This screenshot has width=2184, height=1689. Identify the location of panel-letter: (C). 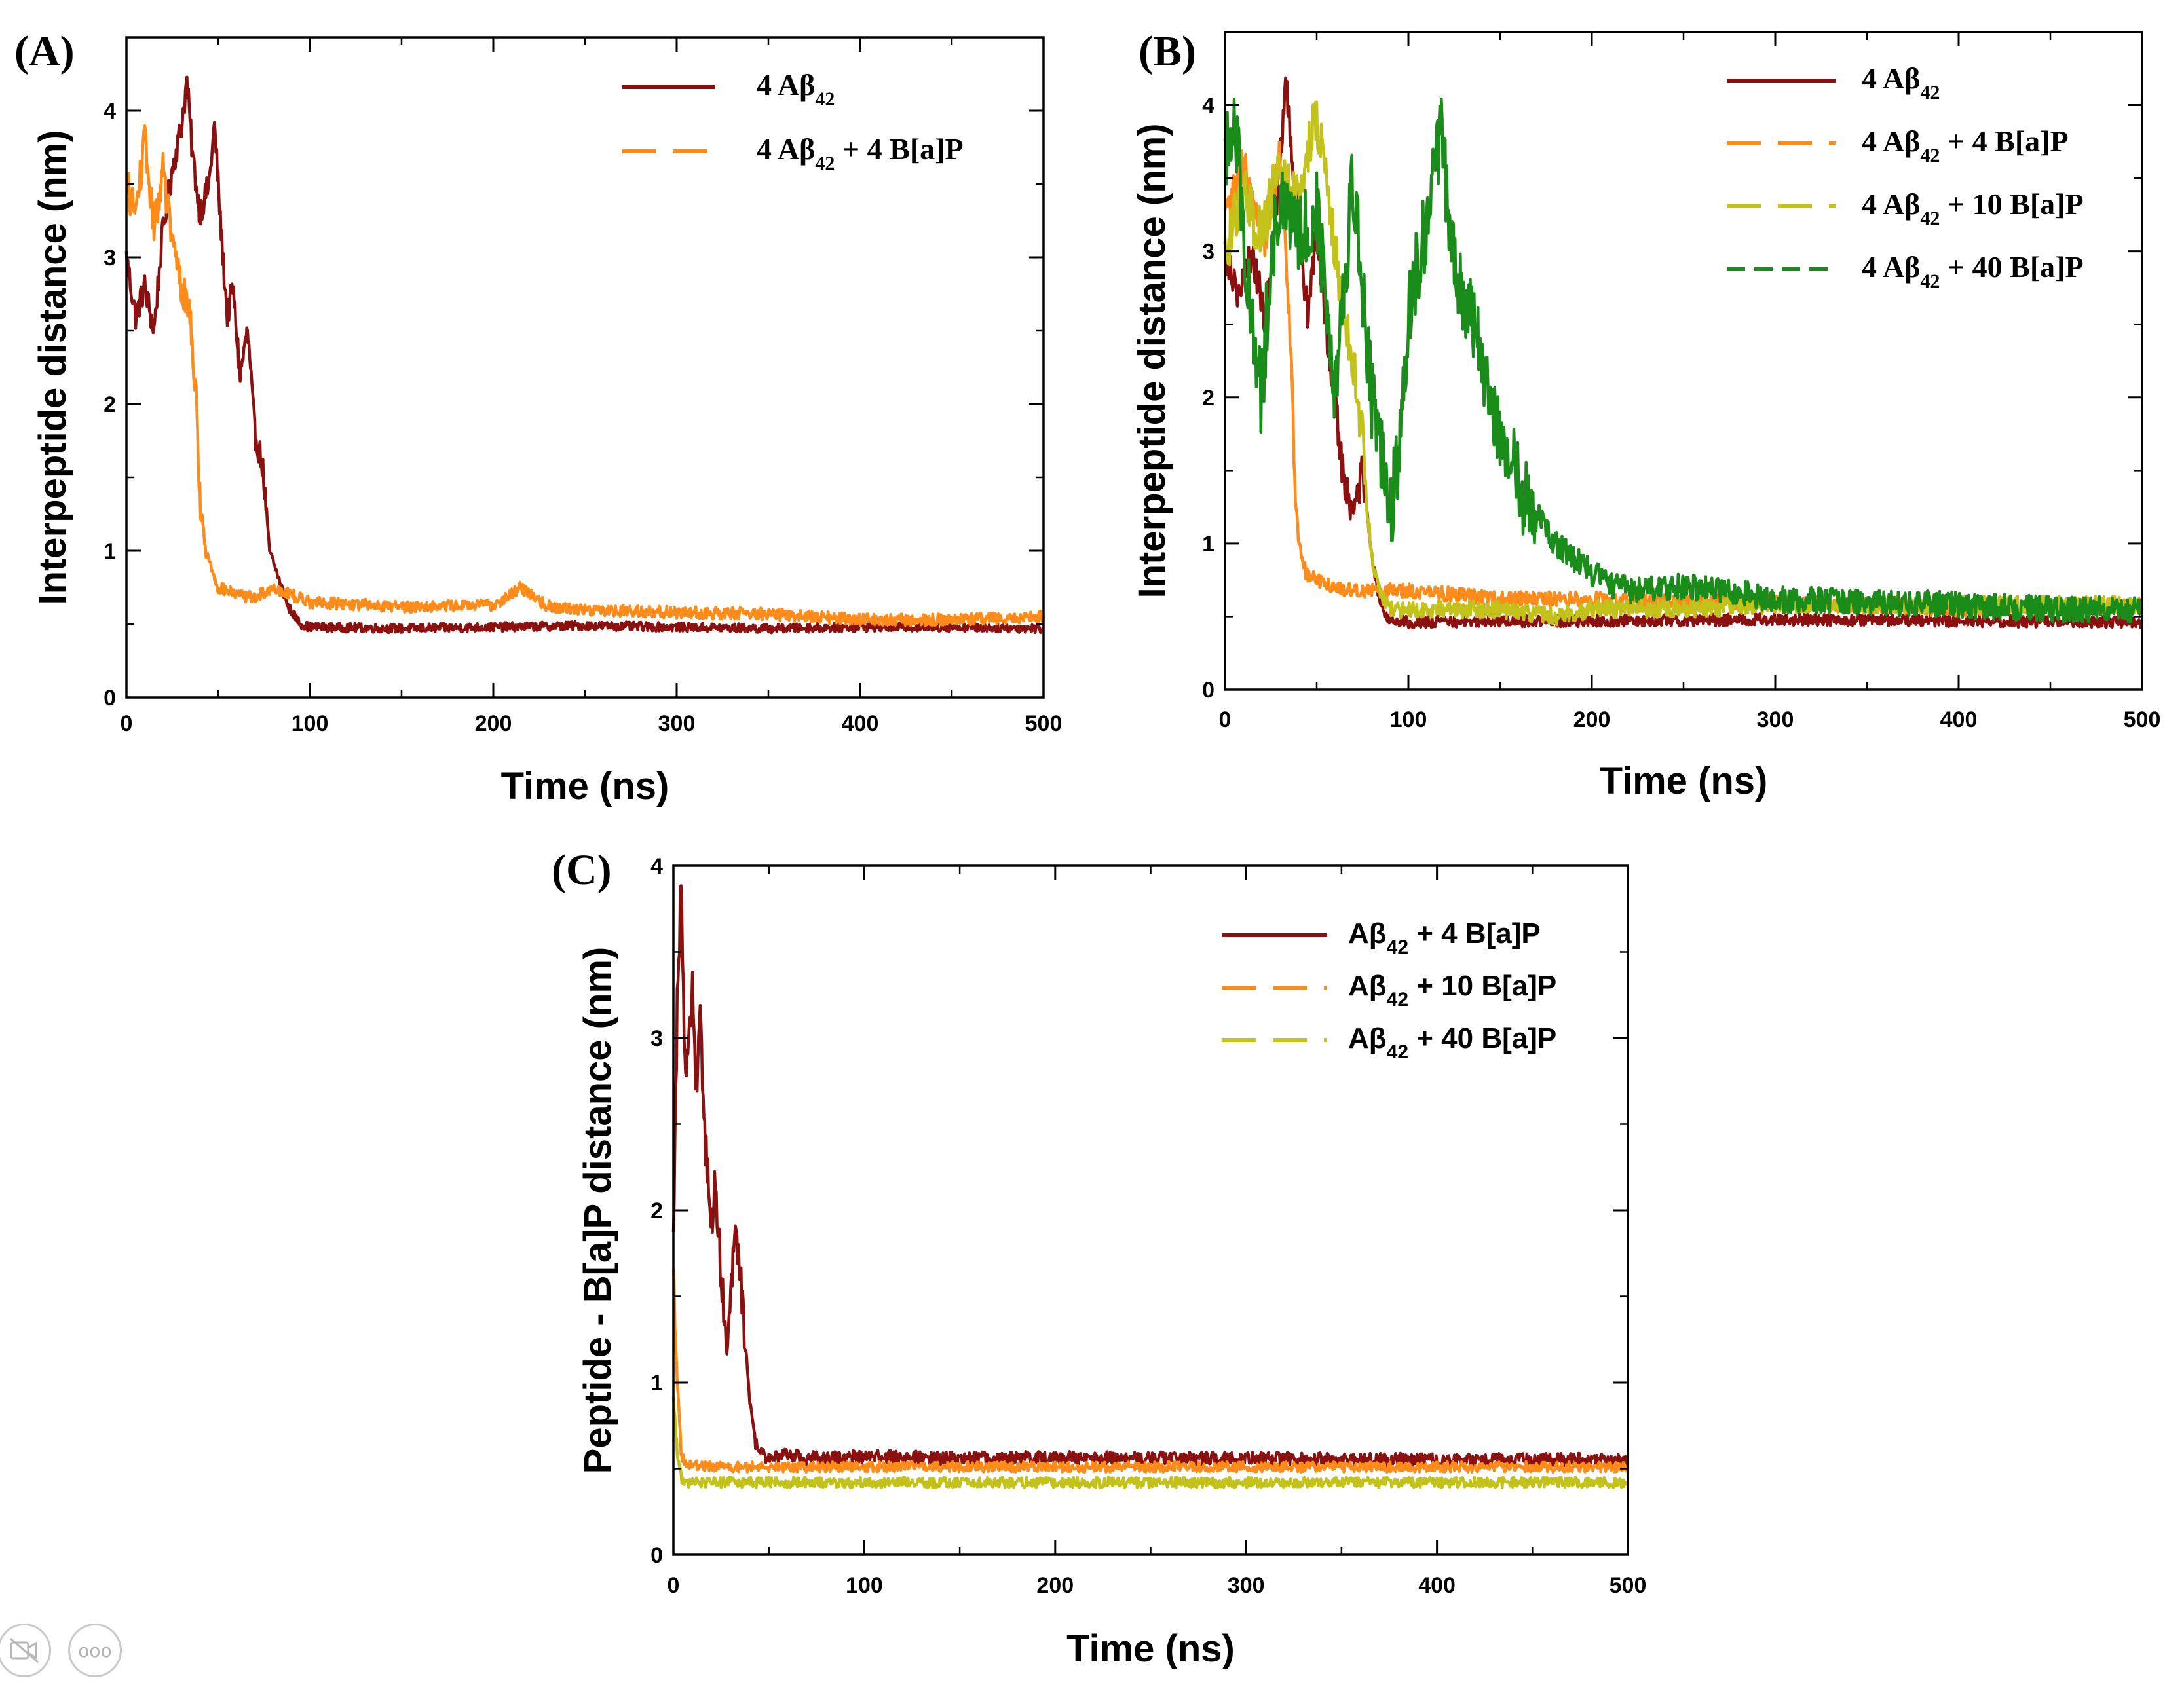
(582, 870).